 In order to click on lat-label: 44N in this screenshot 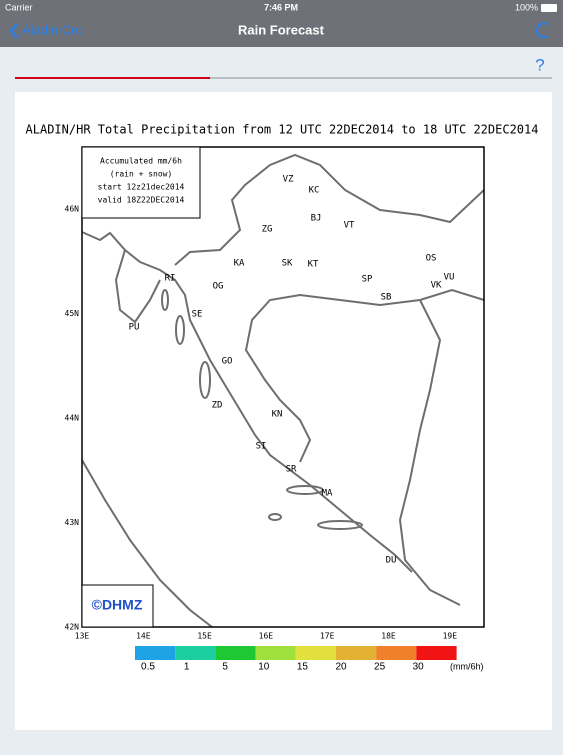, I will do `click(72, 418)`.